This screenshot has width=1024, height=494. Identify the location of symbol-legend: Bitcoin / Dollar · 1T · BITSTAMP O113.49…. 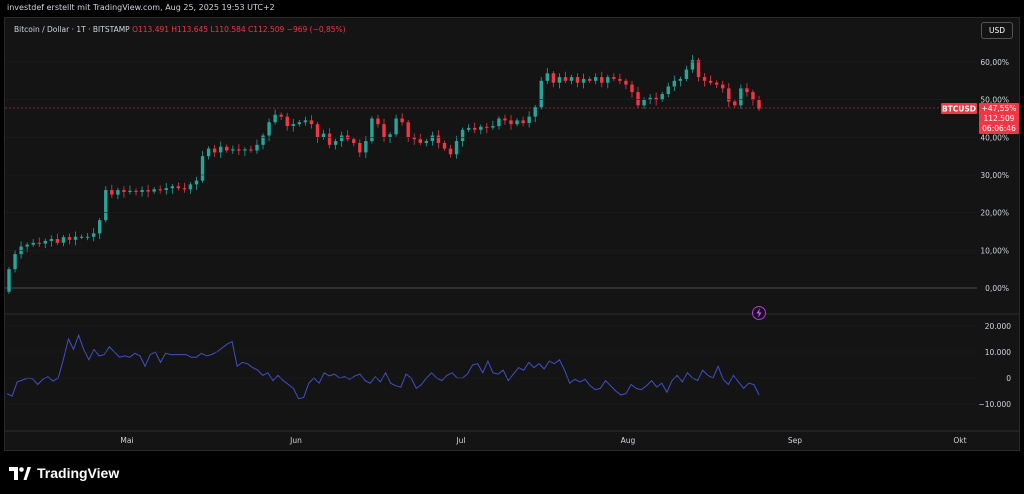
(180, 29).